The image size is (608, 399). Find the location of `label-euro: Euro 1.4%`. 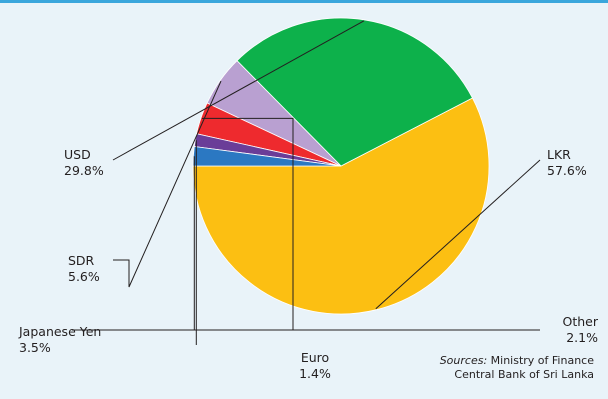

label-euro: Euro 1.4% is located at coordinates (315, 366).